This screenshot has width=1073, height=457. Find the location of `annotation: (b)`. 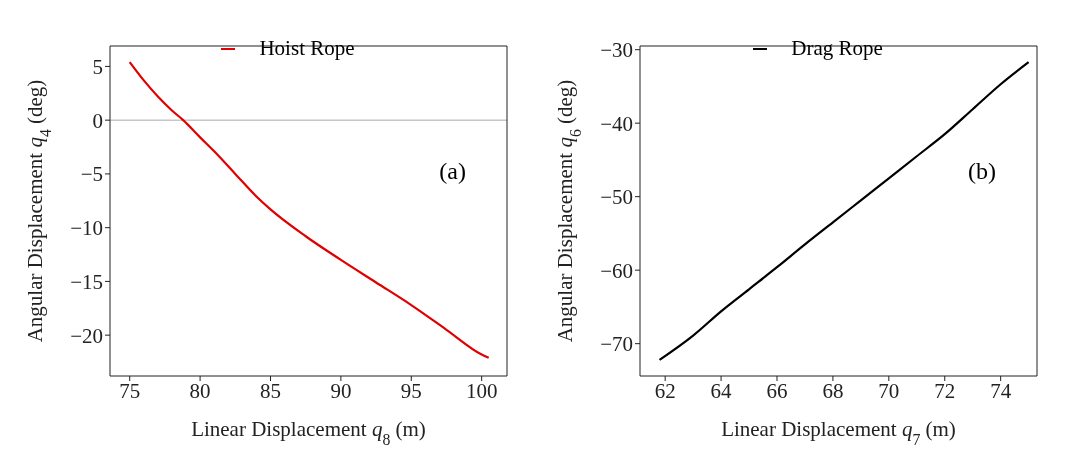

annotation: (b) is located at coordinates (982, 171).